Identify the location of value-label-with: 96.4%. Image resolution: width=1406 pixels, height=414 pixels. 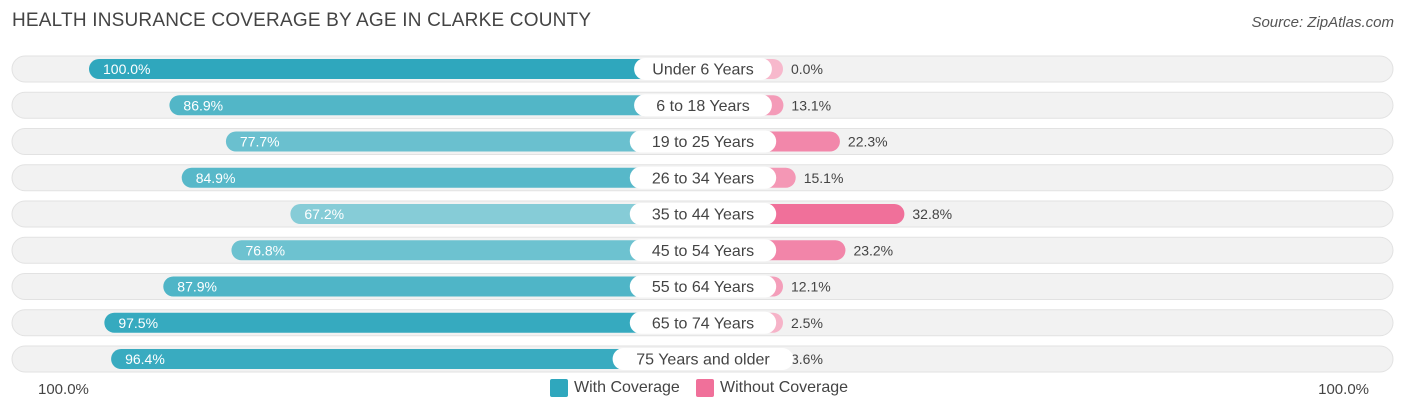
(145, 359).